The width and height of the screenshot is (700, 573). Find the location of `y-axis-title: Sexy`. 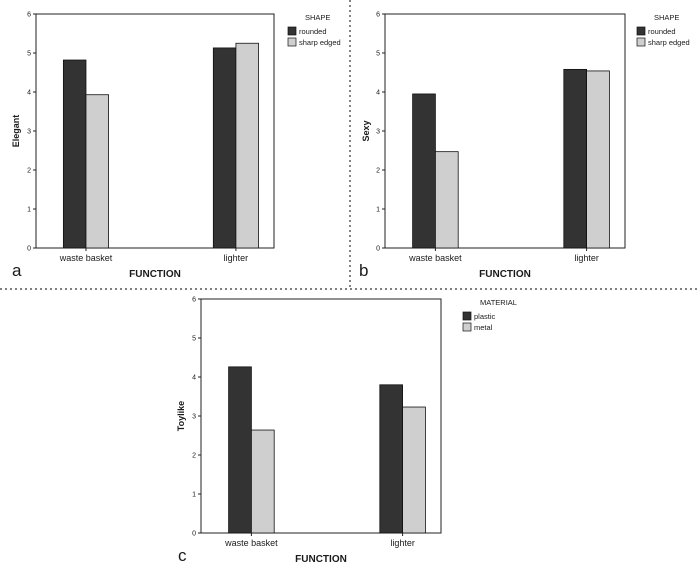

y-axis-title: Sexy is located at coordinates (366, 130).